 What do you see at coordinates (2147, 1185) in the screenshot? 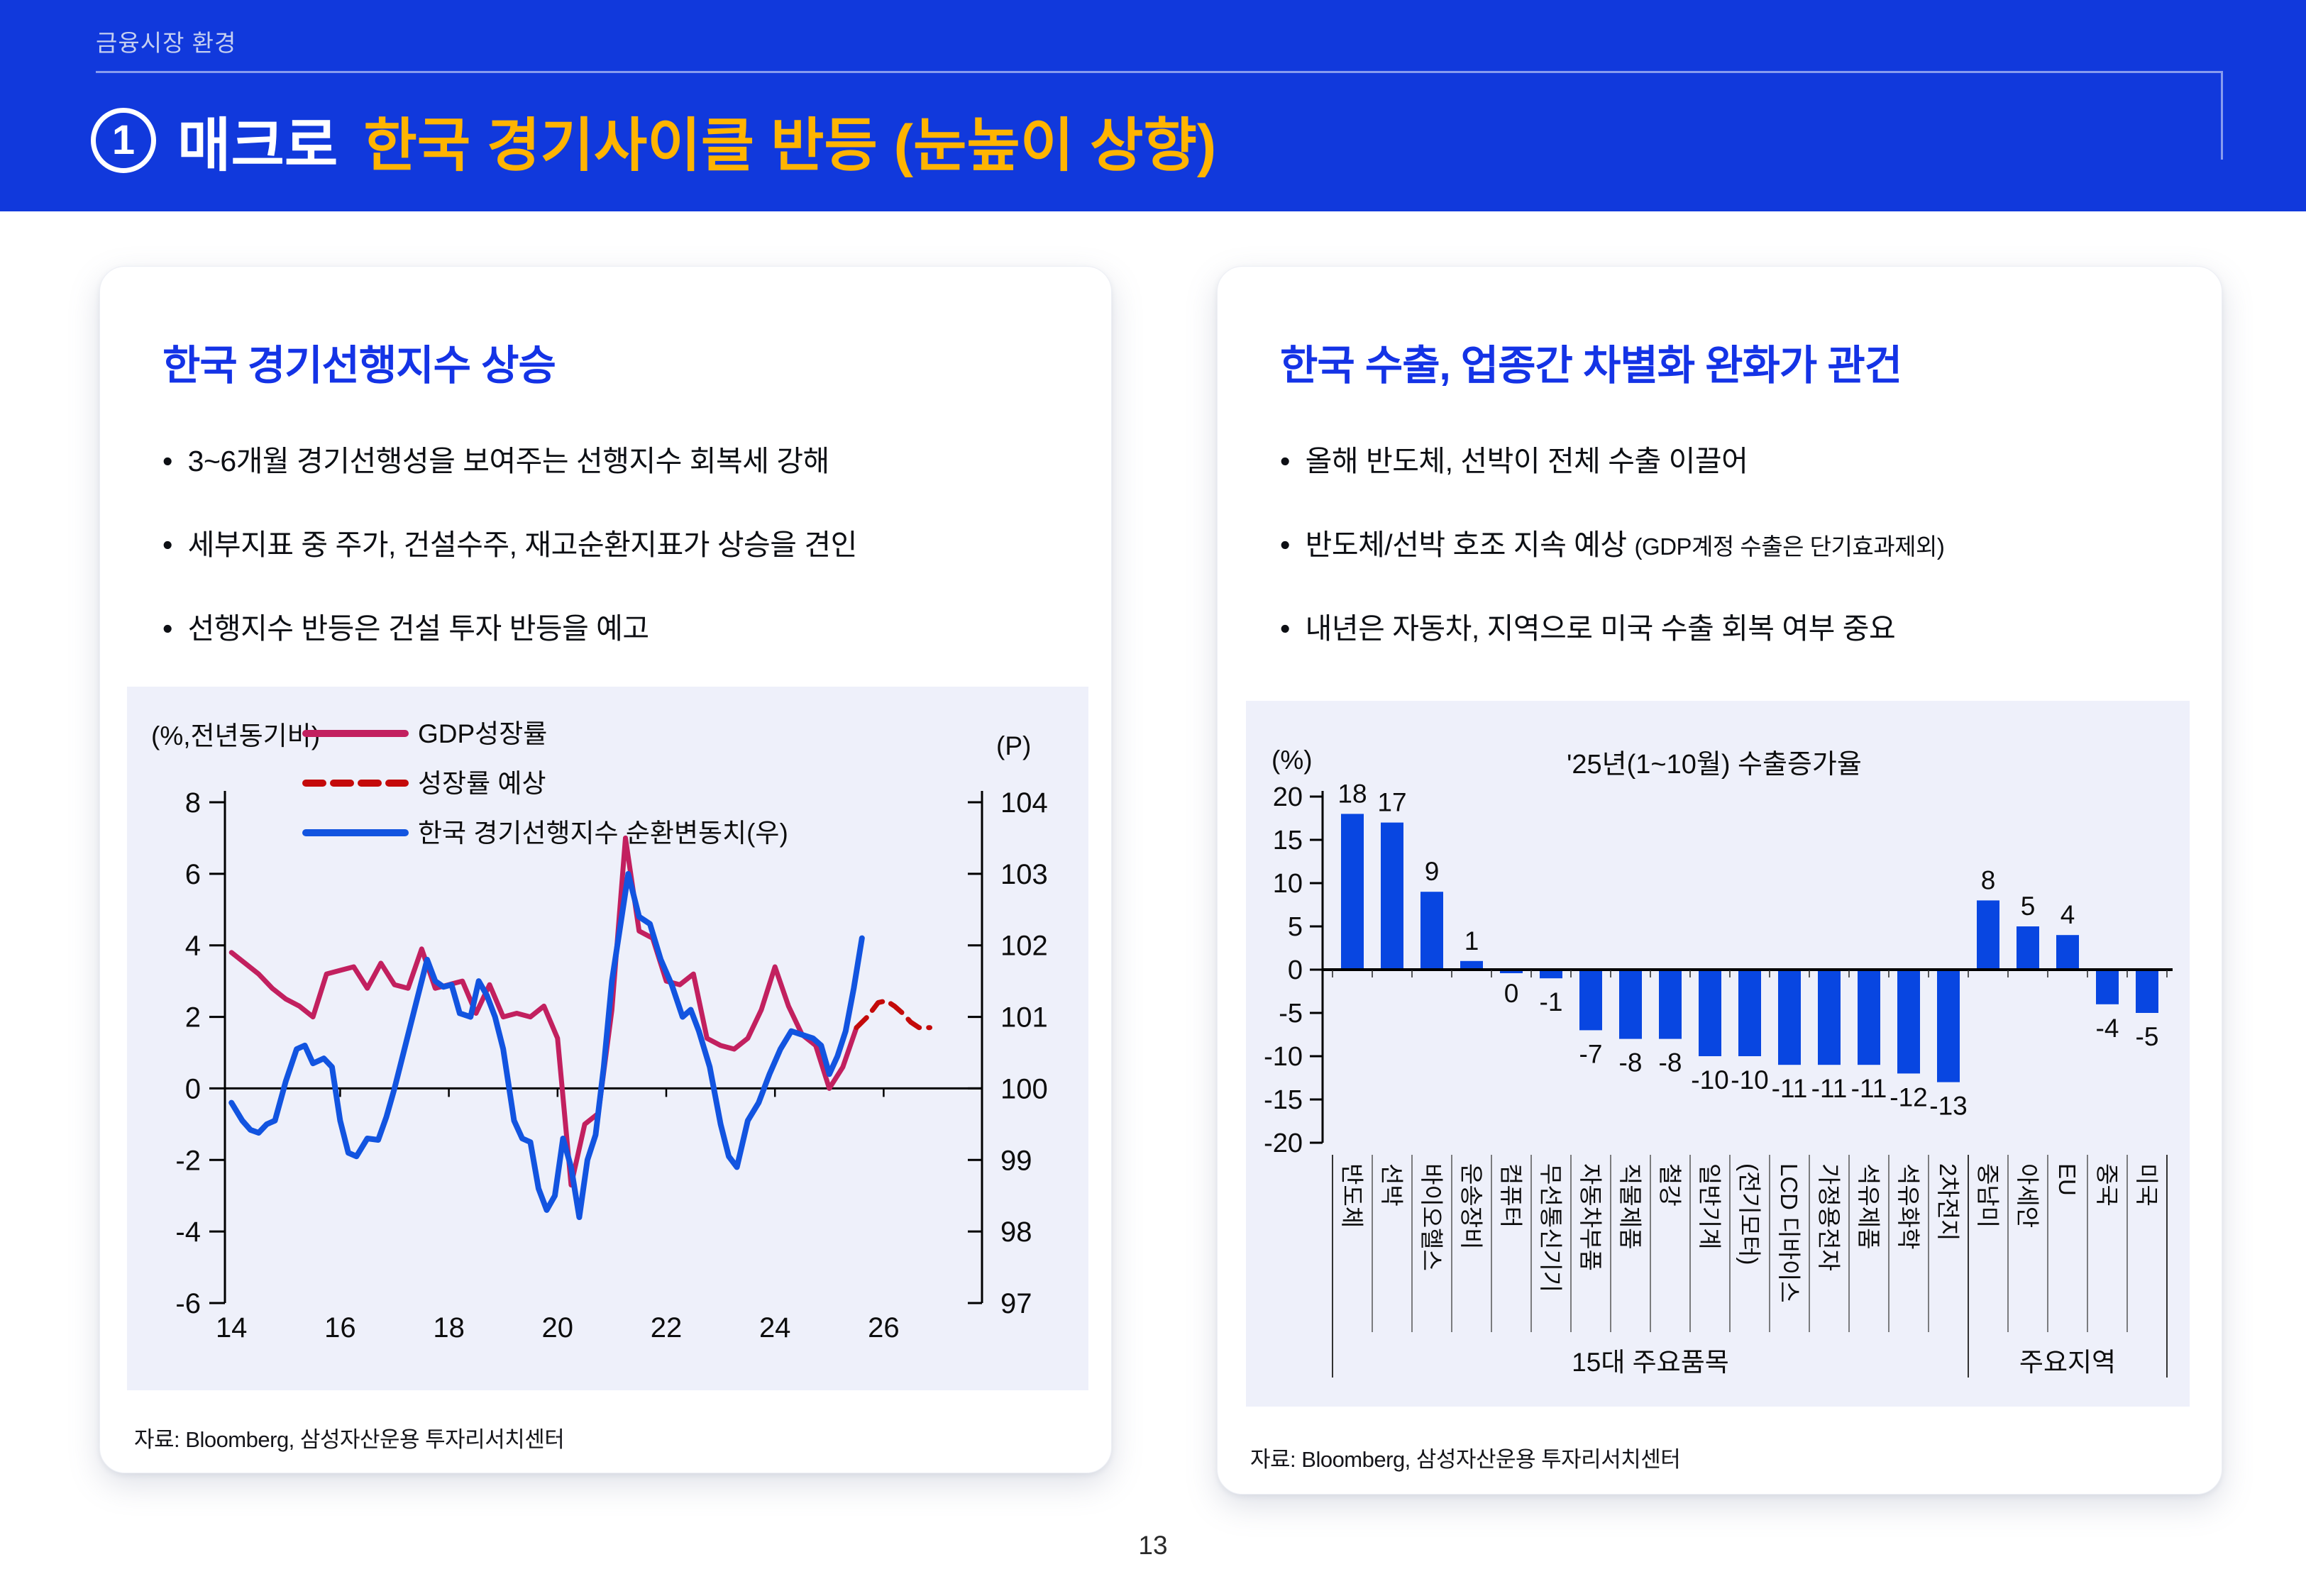
I see `svg-text: 미국` at bounding box center [2147, 1185].